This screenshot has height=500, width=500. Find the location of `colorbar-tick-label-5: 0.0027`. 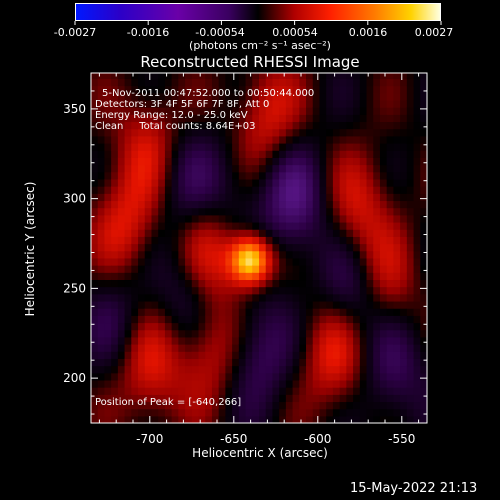

colorbar-tick-label-5: 0.0027 is located at coordinates (434, 32).